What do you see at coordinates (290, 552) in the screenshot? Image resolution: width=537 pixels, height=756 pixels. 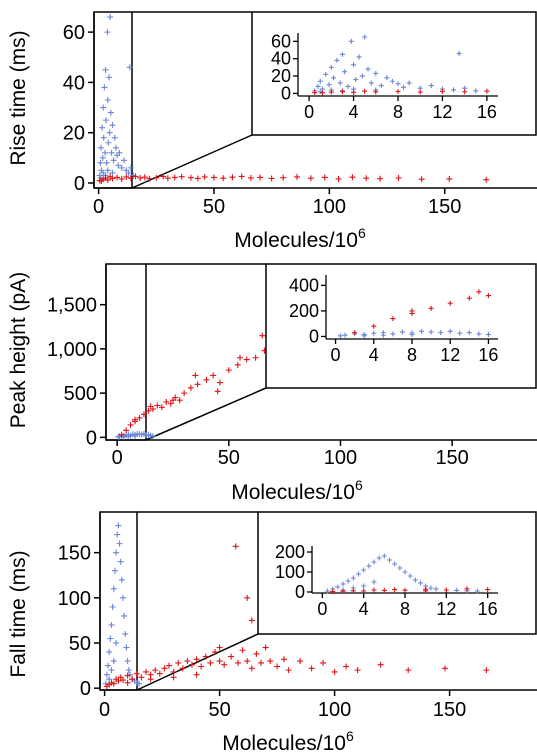 I see `fall-time-inset-y-tick-label: 200` at bounding box center [290, 552].